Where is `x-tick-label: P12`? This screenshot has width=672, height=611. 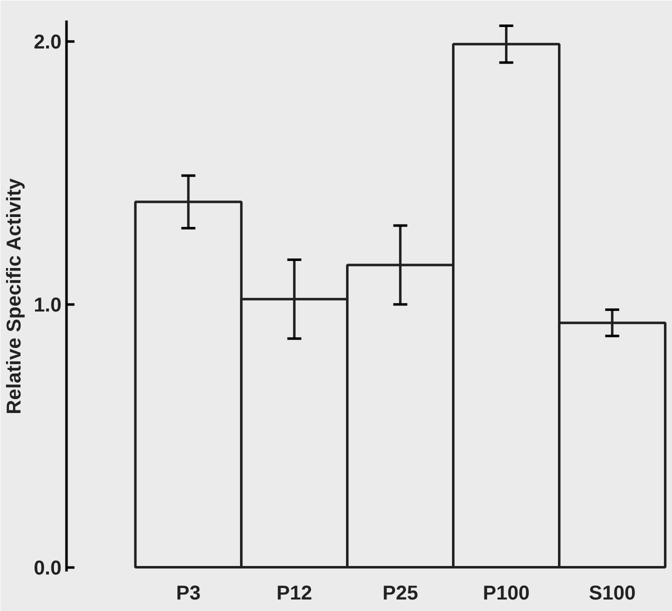 x-tick-label: P12 is located at coordinates (294, 593).